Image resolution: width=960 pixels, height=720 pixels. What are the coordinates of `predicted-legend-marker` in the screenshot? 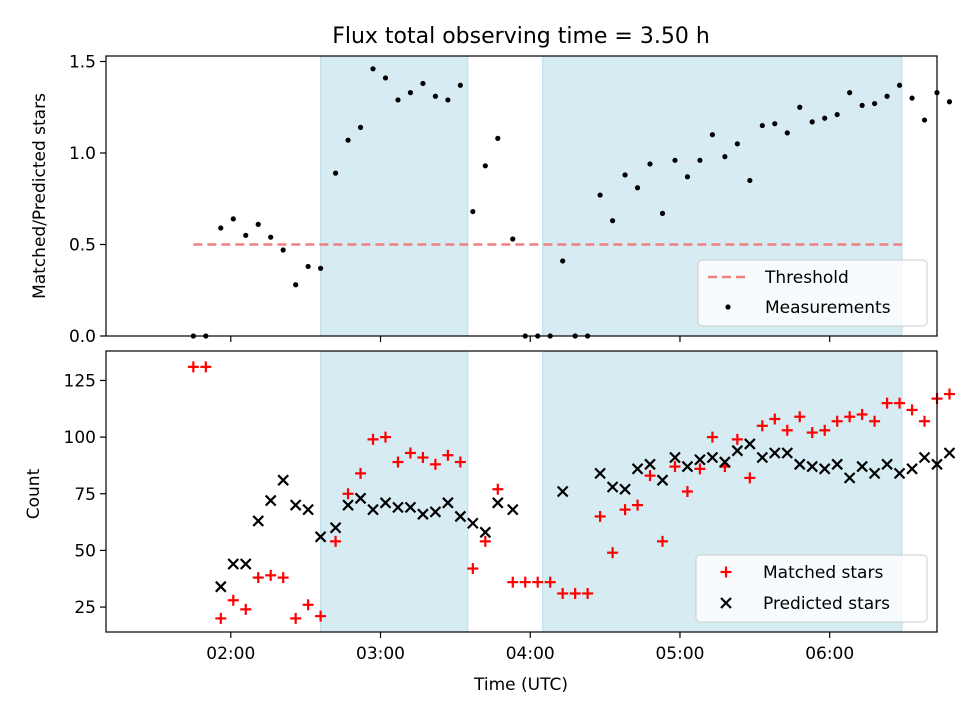 It's located at (726, 603).